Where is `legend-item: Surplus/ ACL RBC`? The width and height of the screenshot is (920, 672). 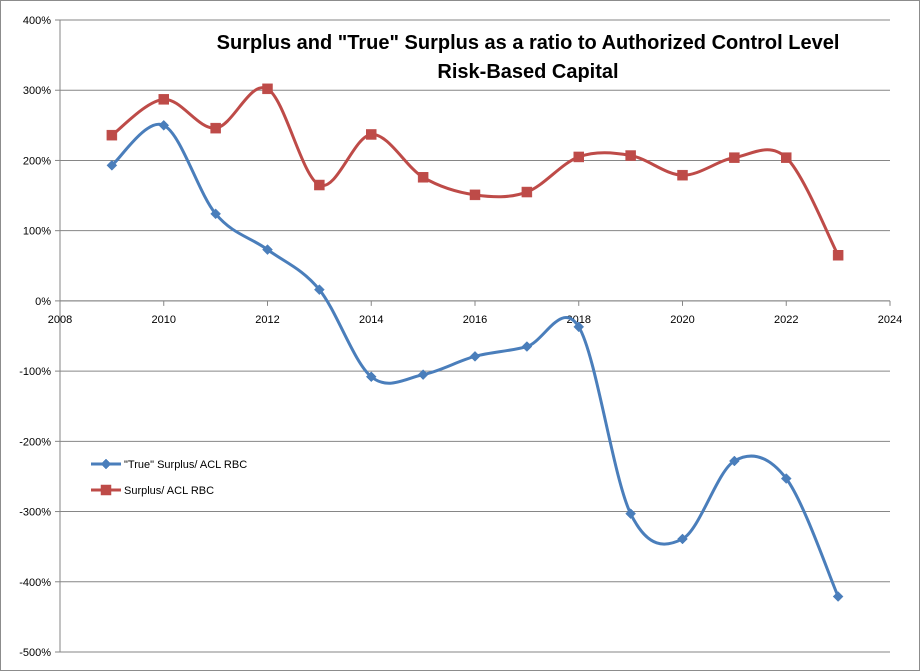
legend-item: Surplus/ ACL RBC is located at coordinates (152, 490).